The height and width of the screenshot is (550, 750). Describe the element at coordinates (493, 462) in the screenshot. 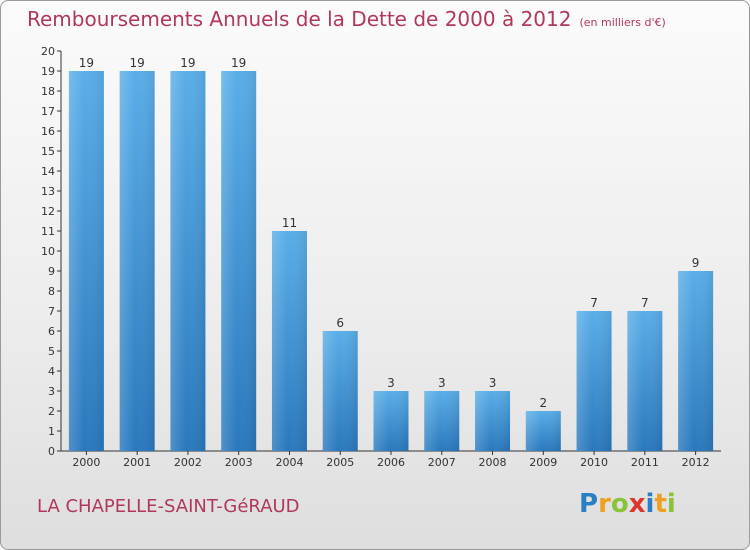

I see `x-tick-label: 2008` at that location.